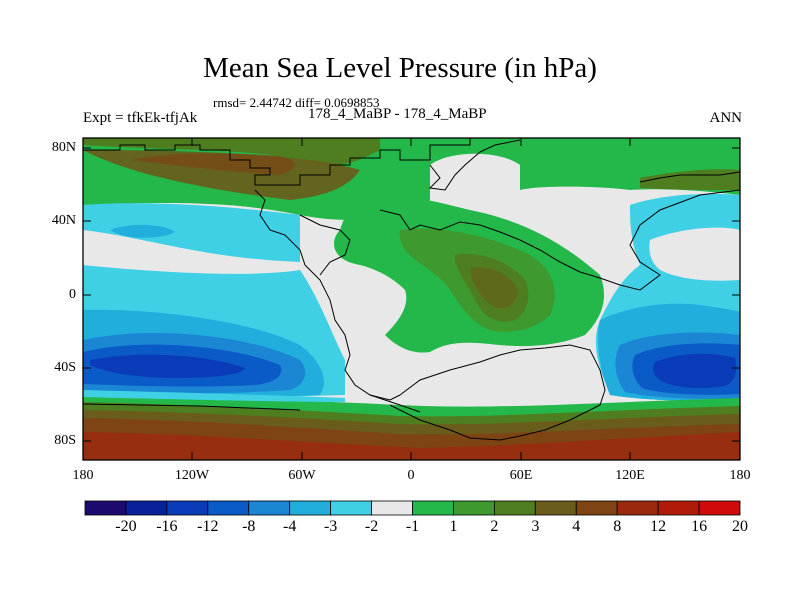  I want to click on x-tick-label: 0, so click(411, 475).